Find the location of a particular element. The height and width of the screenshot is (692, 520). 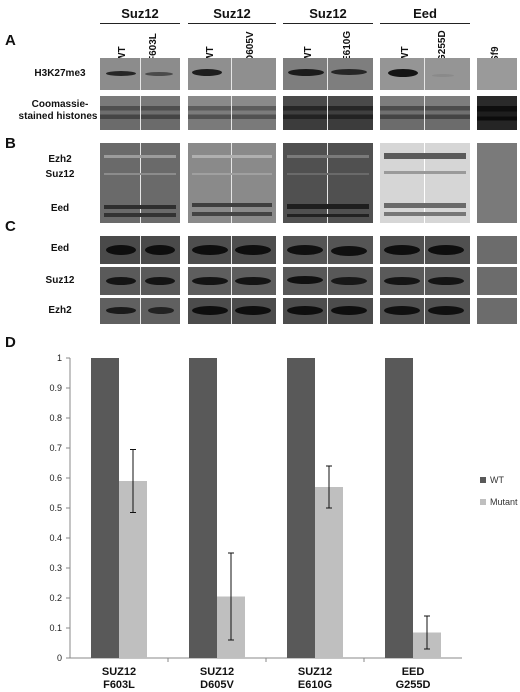

blot-coomassie-sf9 is located at coordinates (497, 113).